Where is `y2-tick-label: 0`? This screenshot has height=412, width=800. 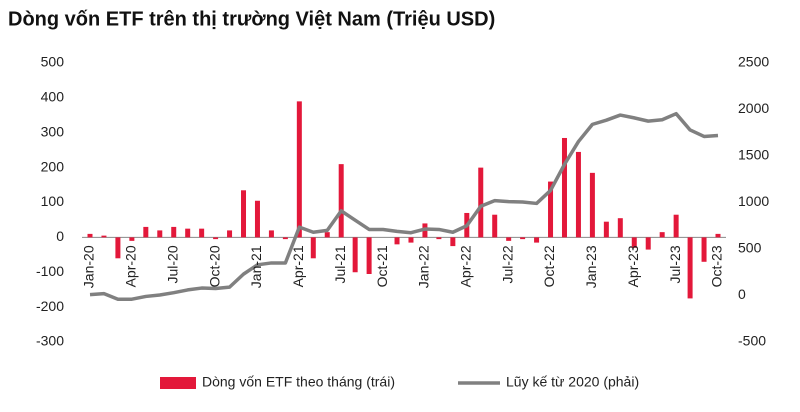
y2-tick-label: 0 is located at coordinates (742, 294).